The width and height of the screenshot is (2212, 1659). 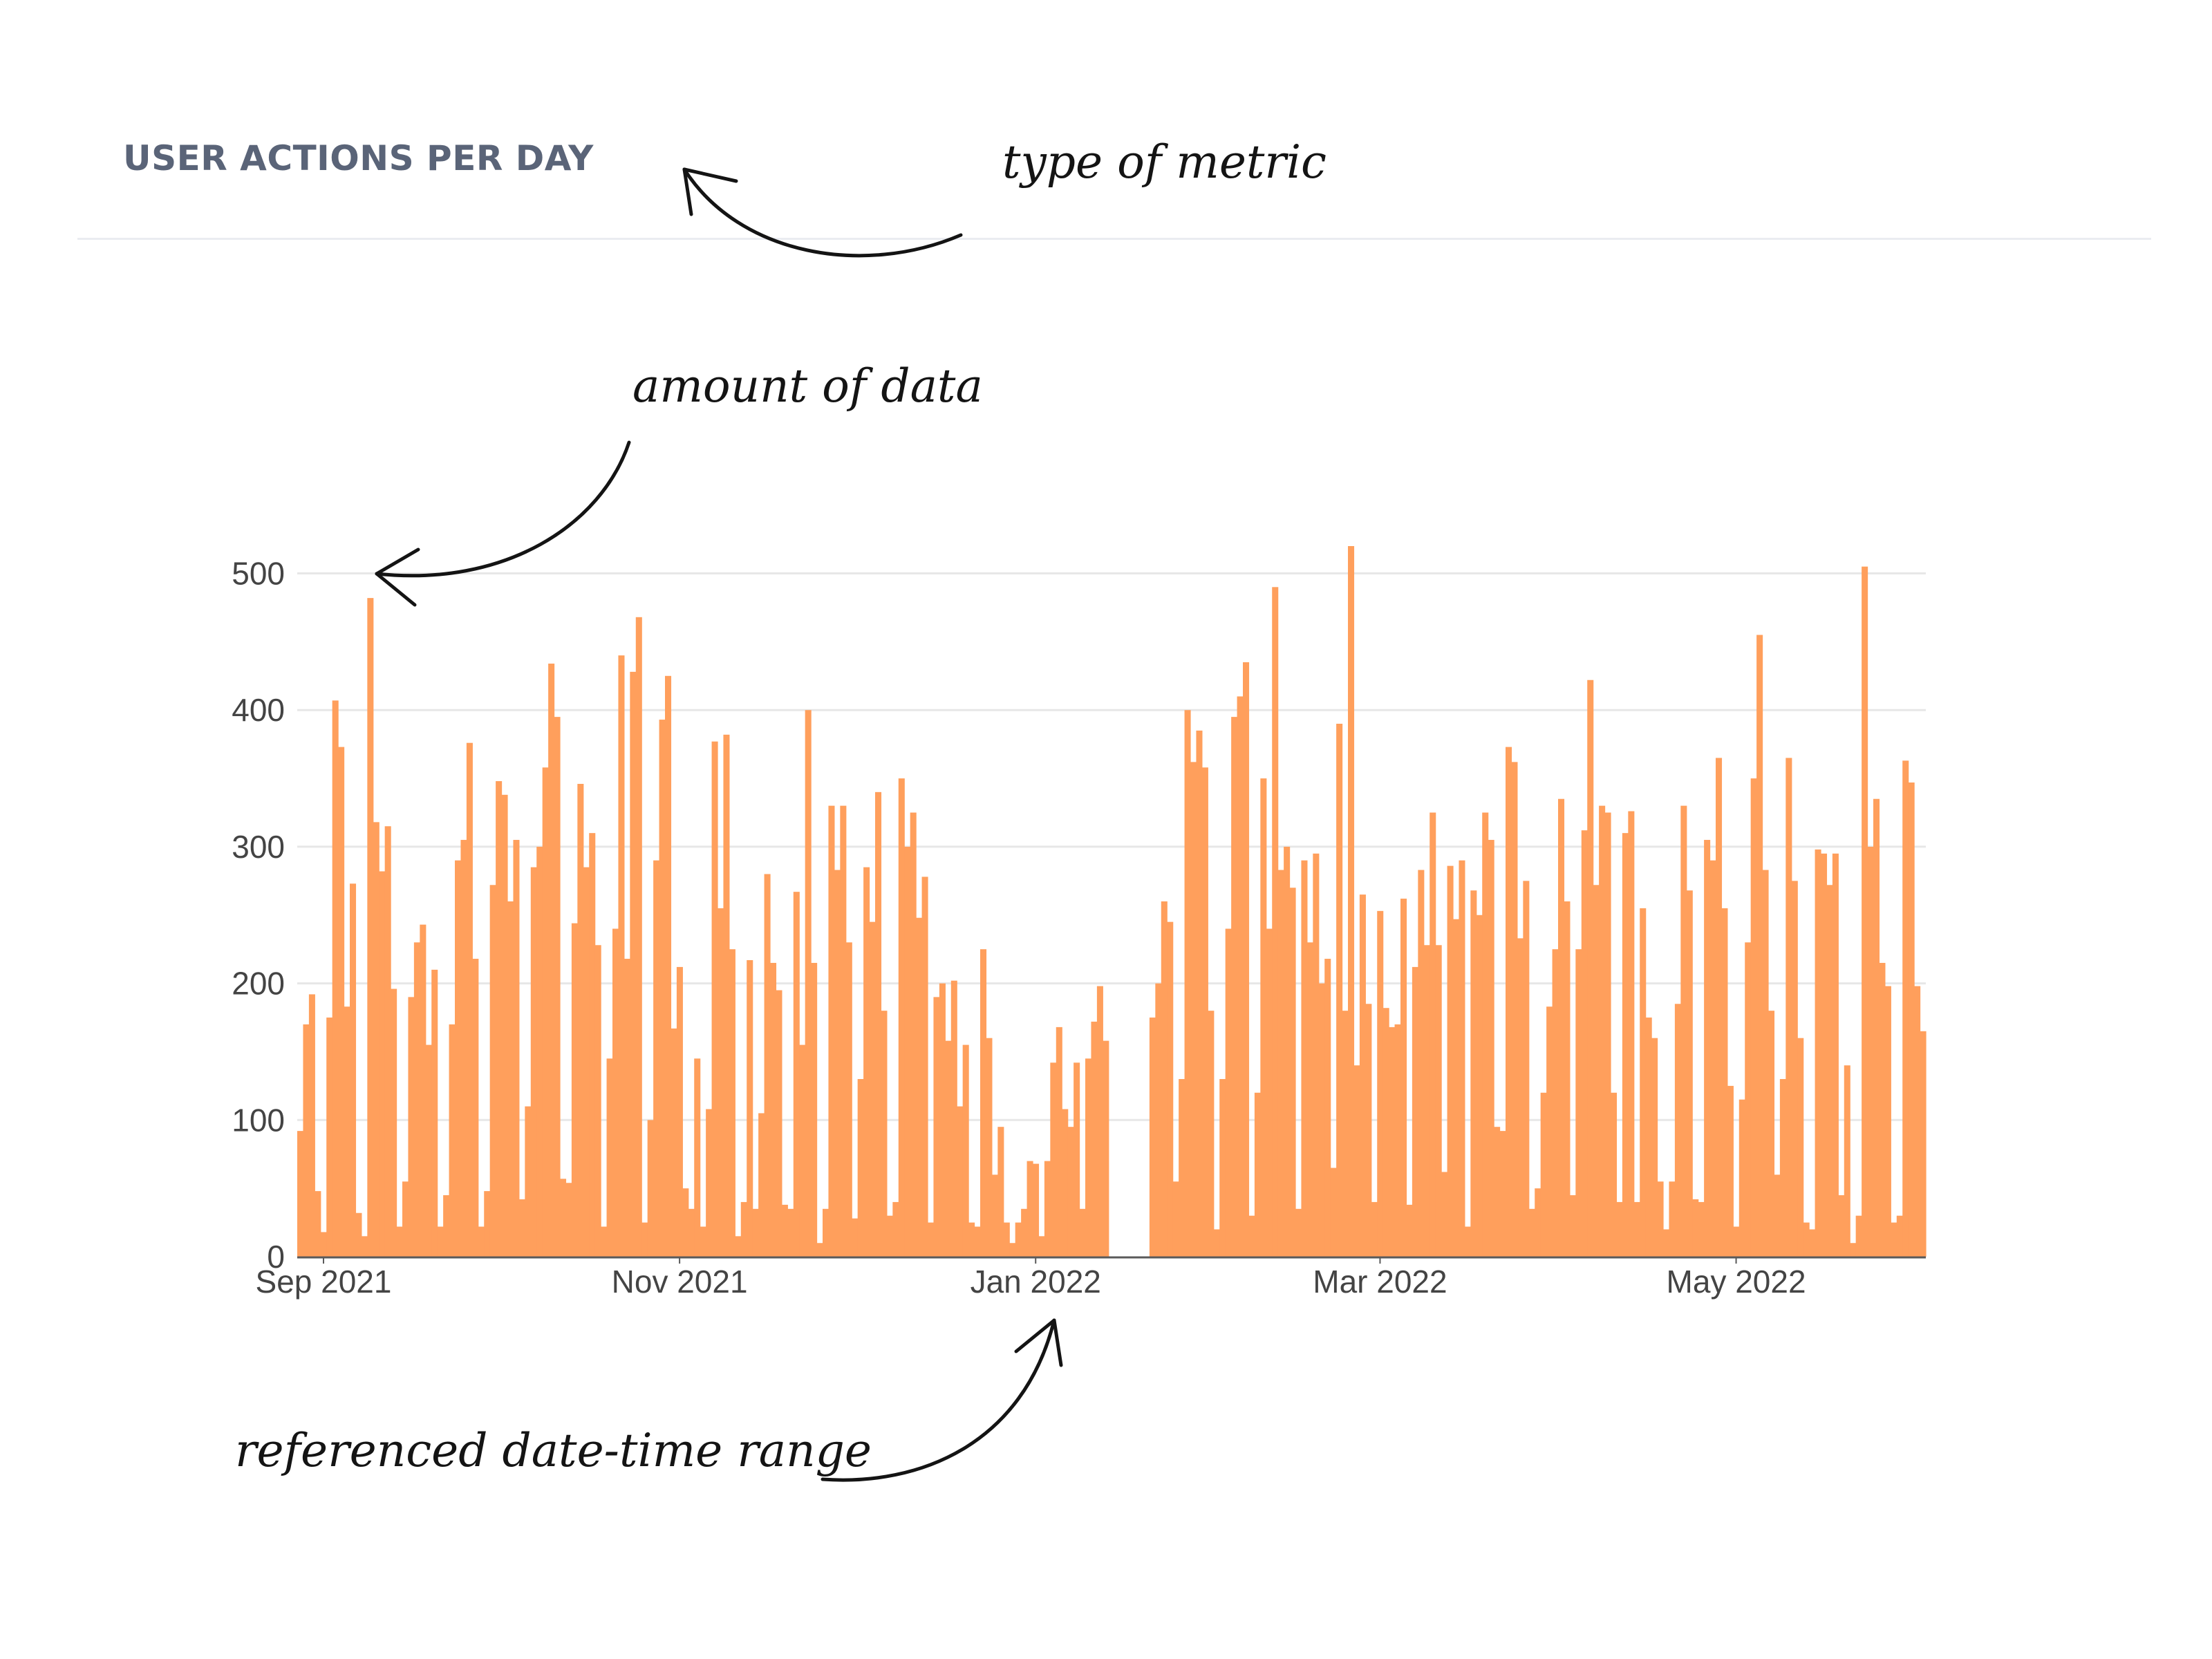 I want to click on x-tick-label: Mar 2022, so click(x=1380, y=1282).